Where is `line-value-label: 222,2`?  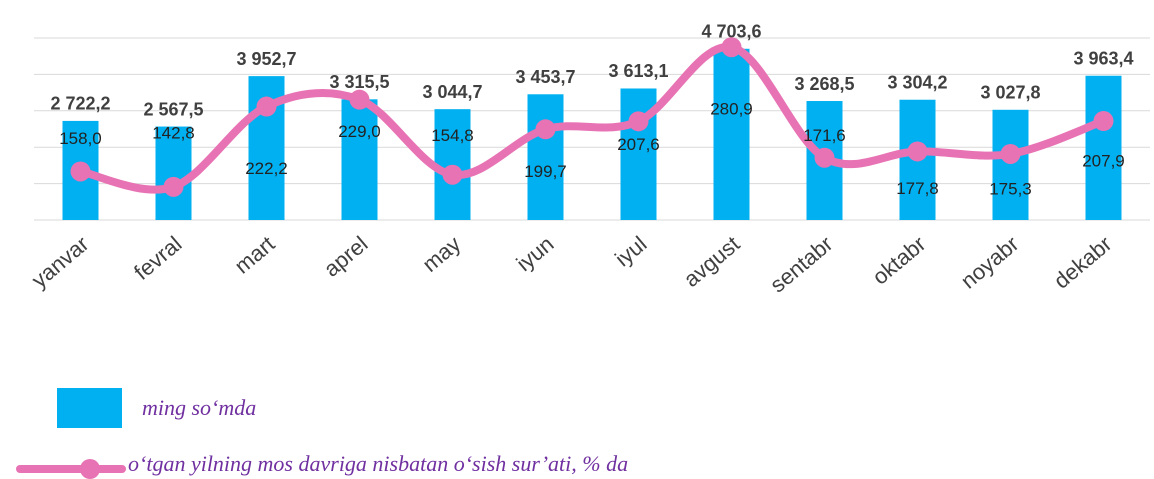
line-value-label: 222,2 is located at coordinates (266, 168).